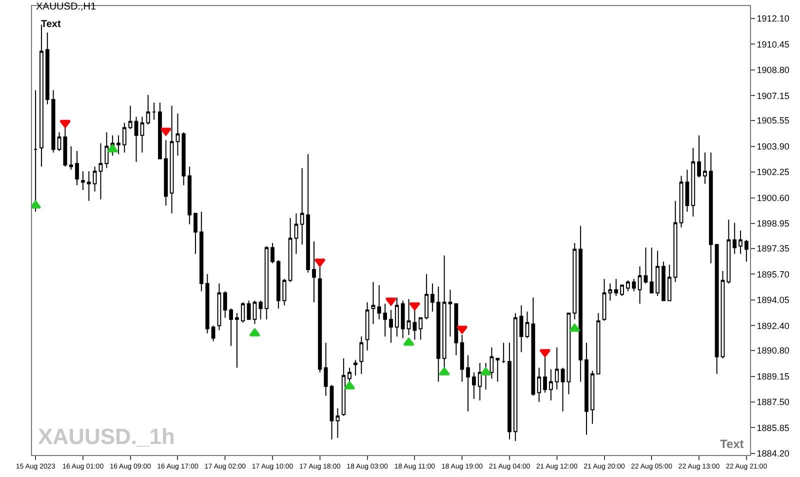  I want to click on y-tick-label: 1908.80, so click(773, 70).